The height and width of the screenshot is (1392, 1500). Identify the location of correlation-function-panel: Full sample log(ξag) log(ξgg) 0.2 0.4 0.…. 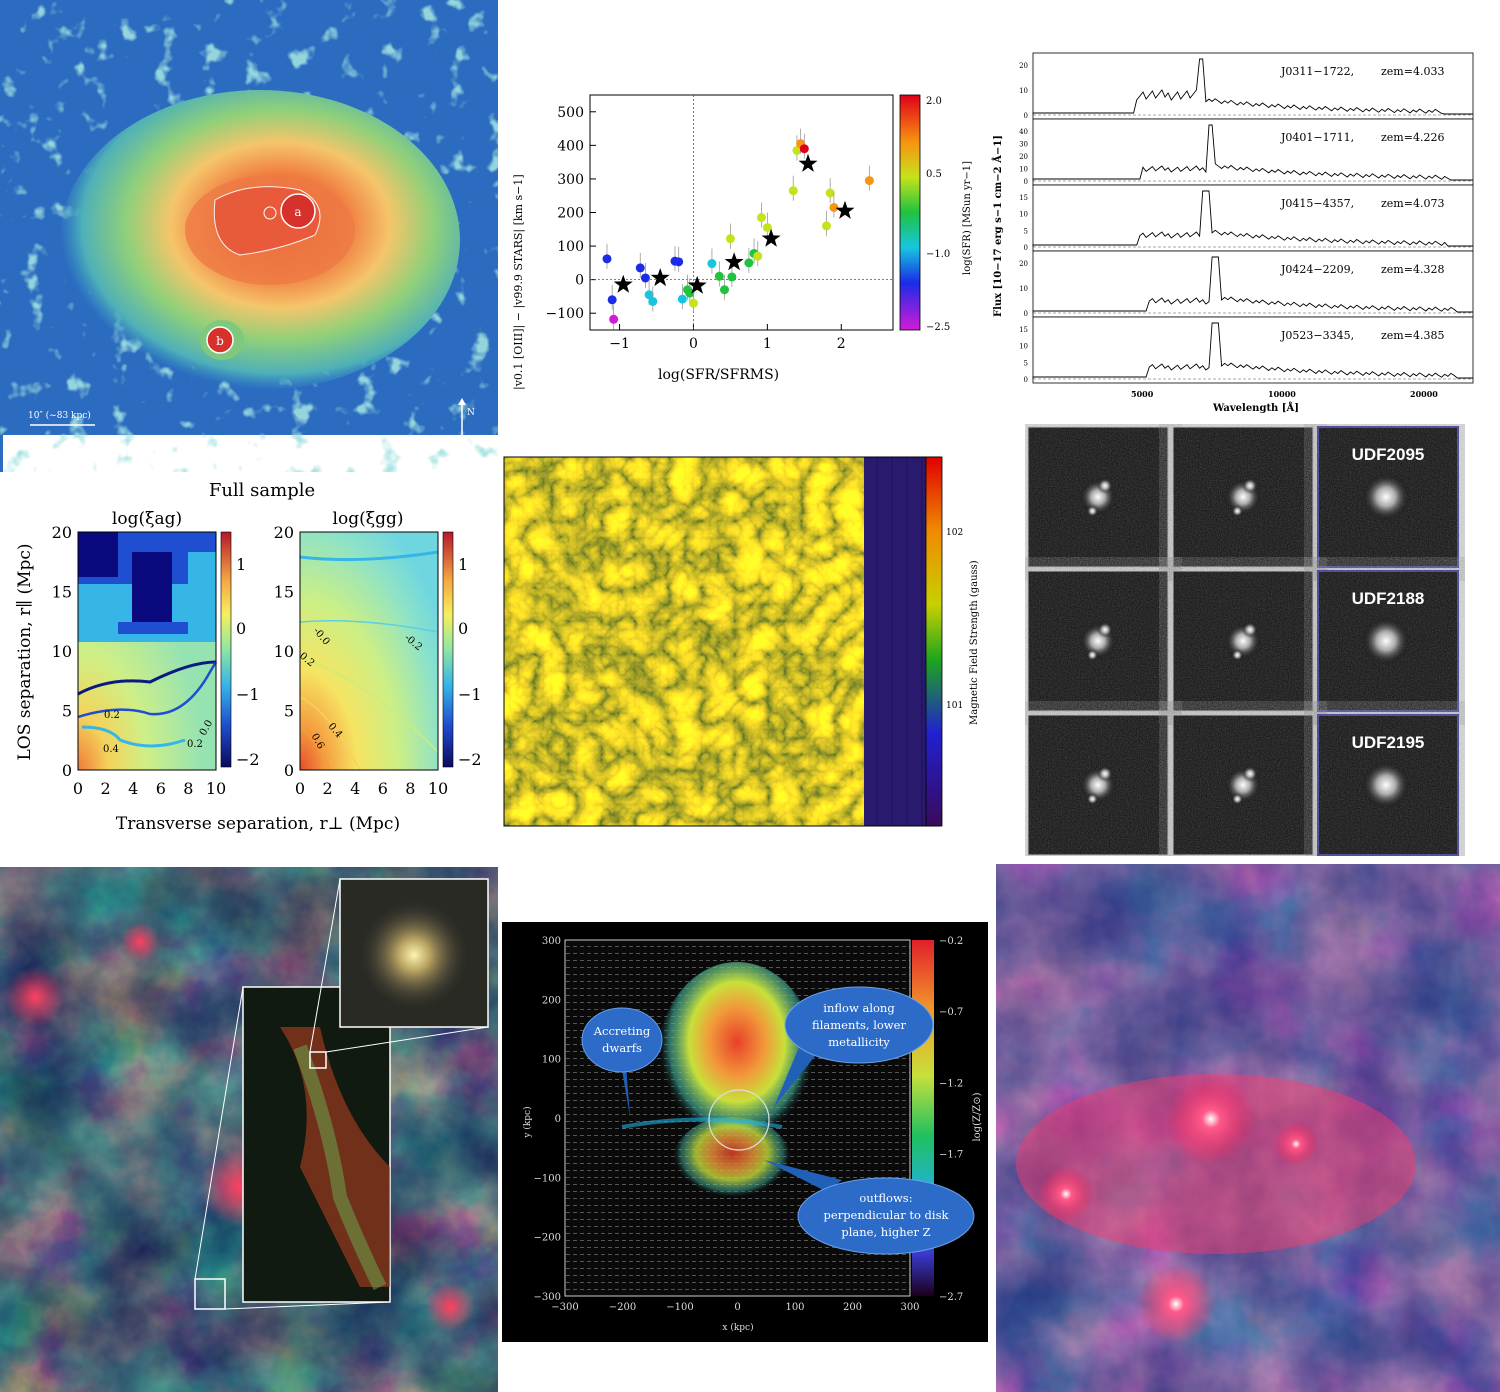
(250, 662).